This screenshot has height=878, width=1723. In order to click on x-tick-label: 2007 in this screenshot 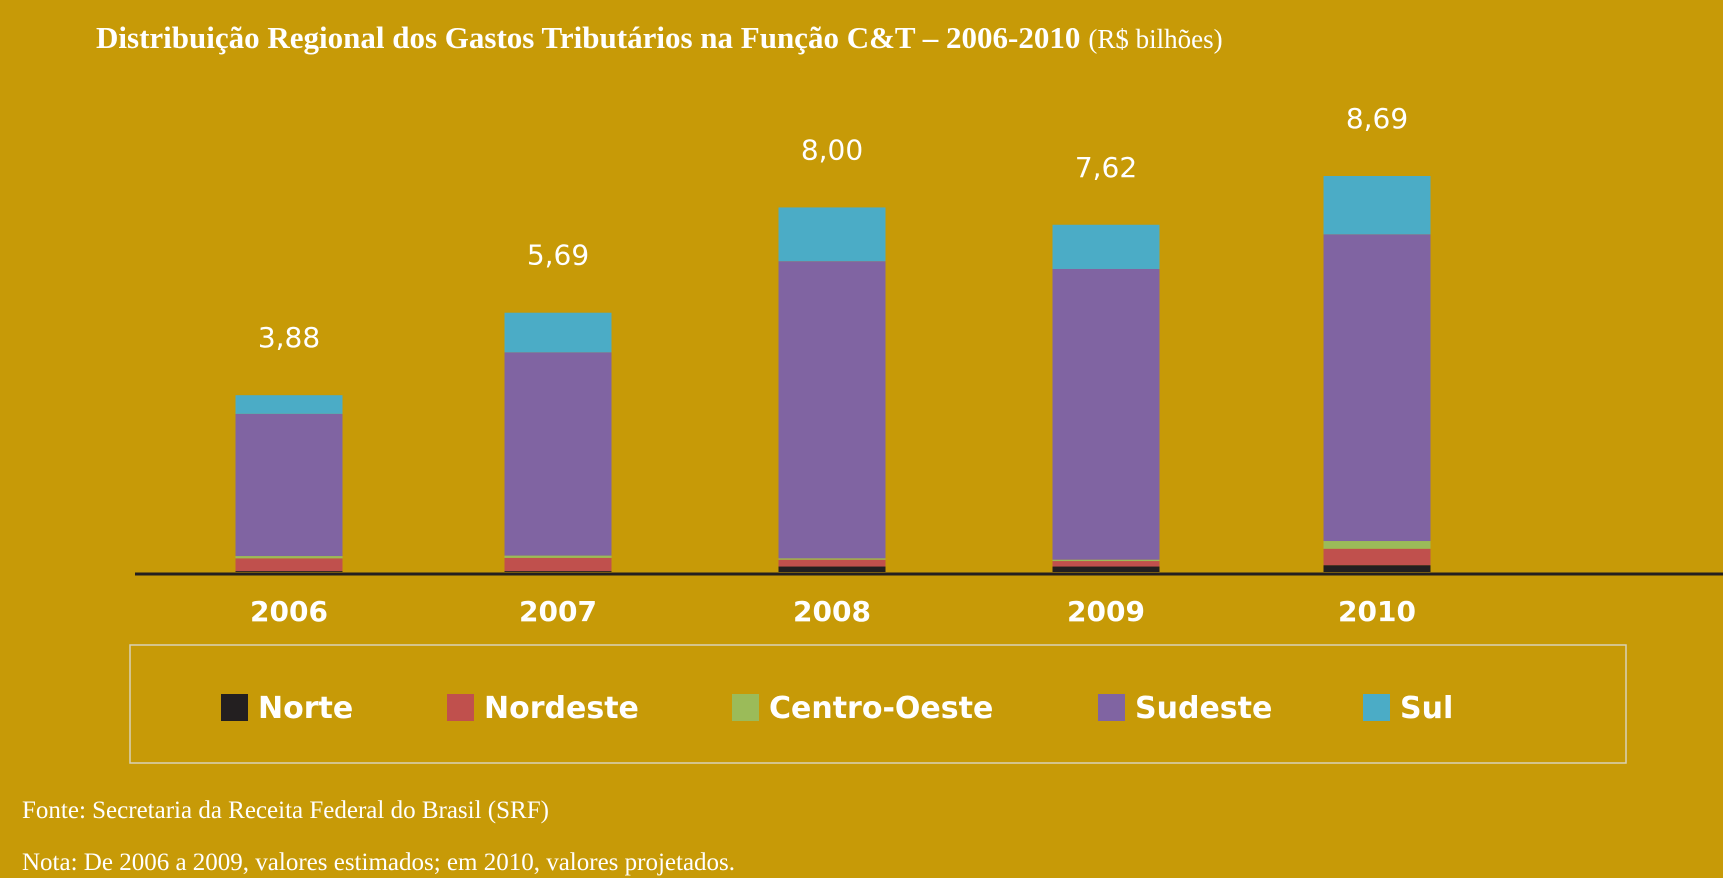, I will do `click(558, 611)`.